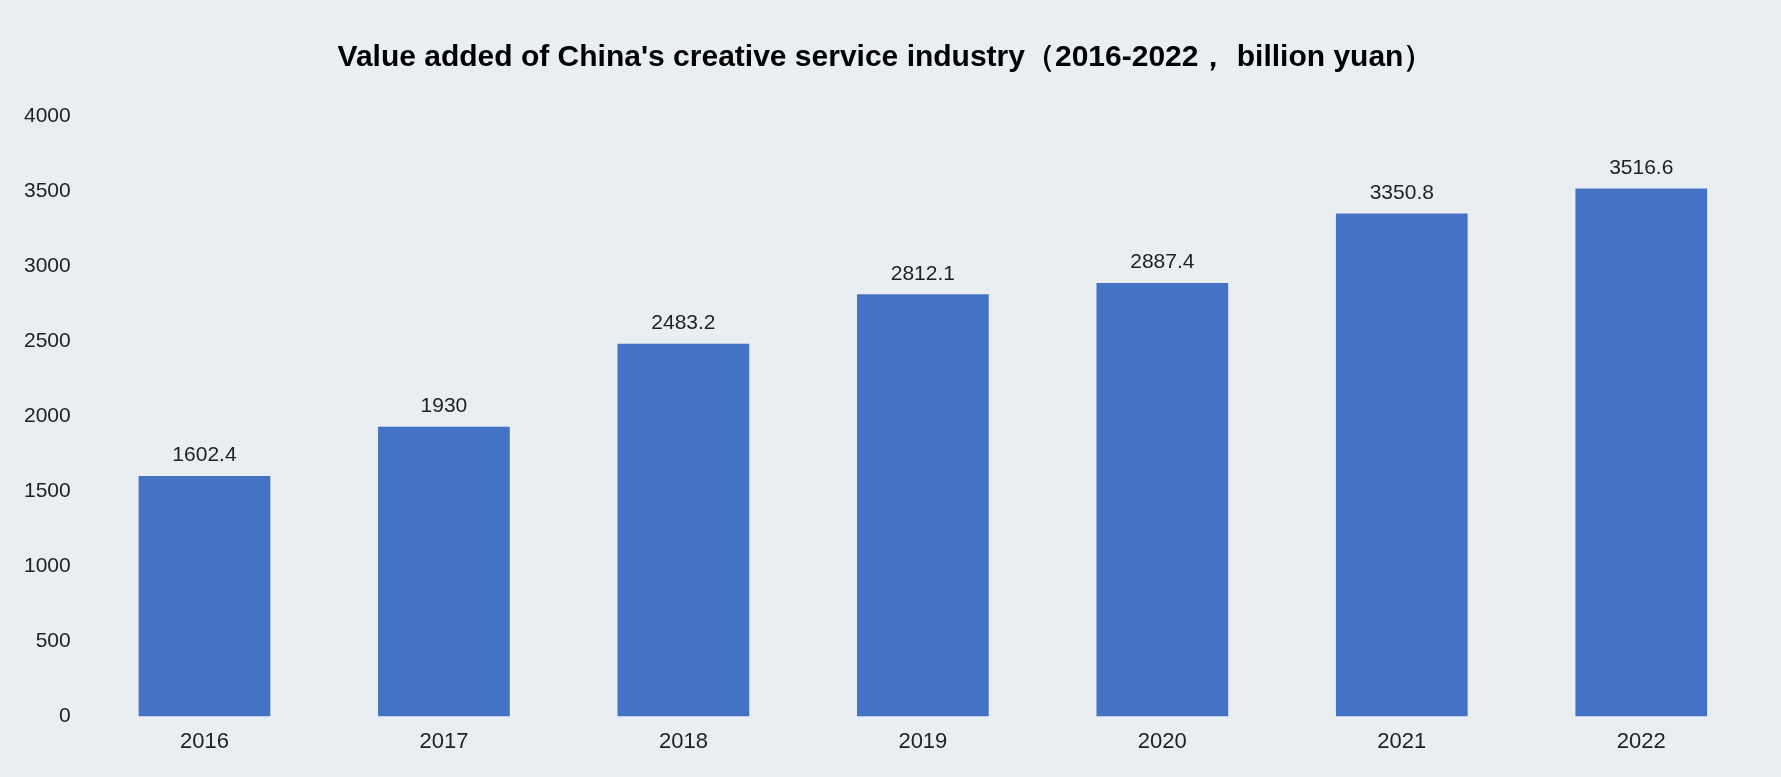 The height and width of the screenshot is (777, 1781). I want to click on y-tick-label: 0, so click(65, 715).